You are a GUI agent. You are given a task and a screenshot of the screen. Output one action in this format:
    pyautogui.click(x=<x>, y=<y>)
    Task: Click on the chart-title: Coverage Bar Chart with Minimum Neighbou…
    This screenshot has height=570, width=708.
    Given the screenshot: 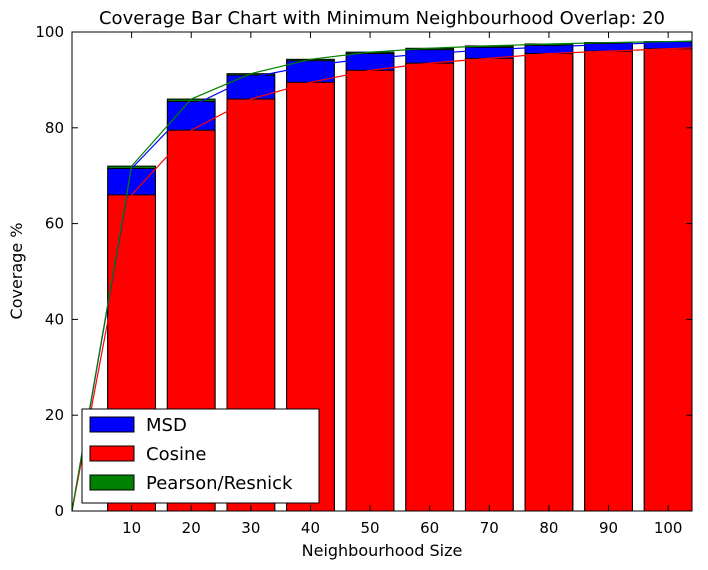 What is the action you would take?
    pyautogui.click(x=382, y=18)
    